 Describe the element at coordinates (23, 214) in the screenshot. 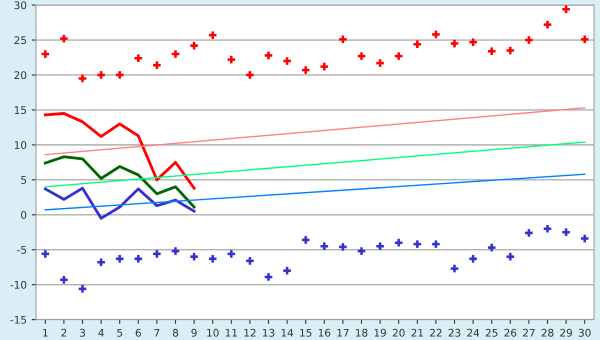

I see `y-tick-label: 0` at that location.